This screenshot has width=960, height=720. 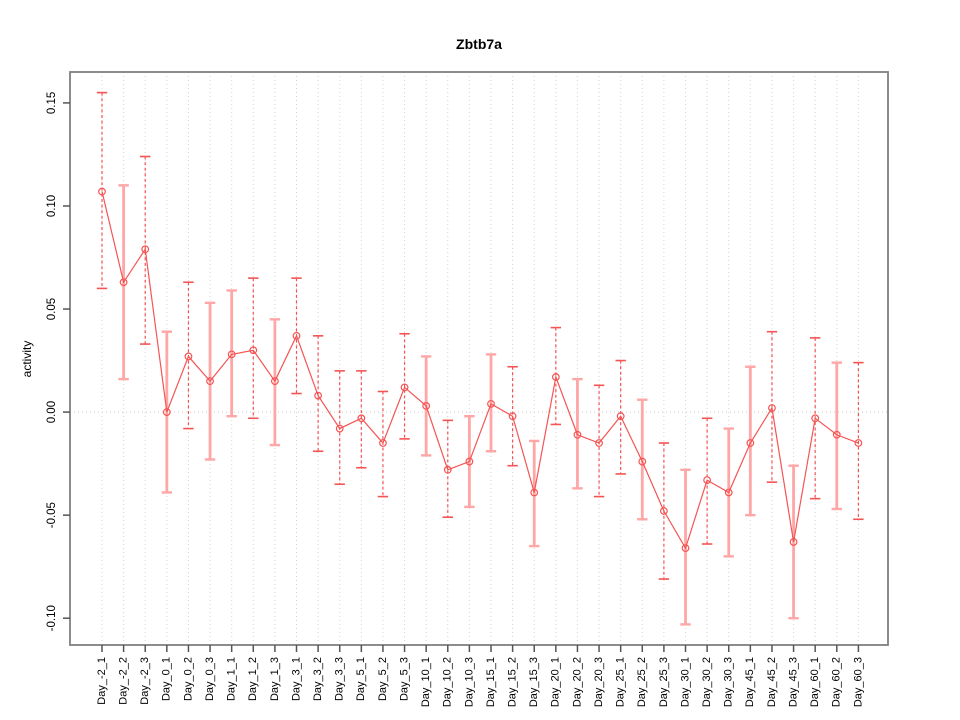 What do you see at coordinates (188, 679) in the screenshot?
I see `x-tick-label: Day_0_2` at bounding box center [188, 679].